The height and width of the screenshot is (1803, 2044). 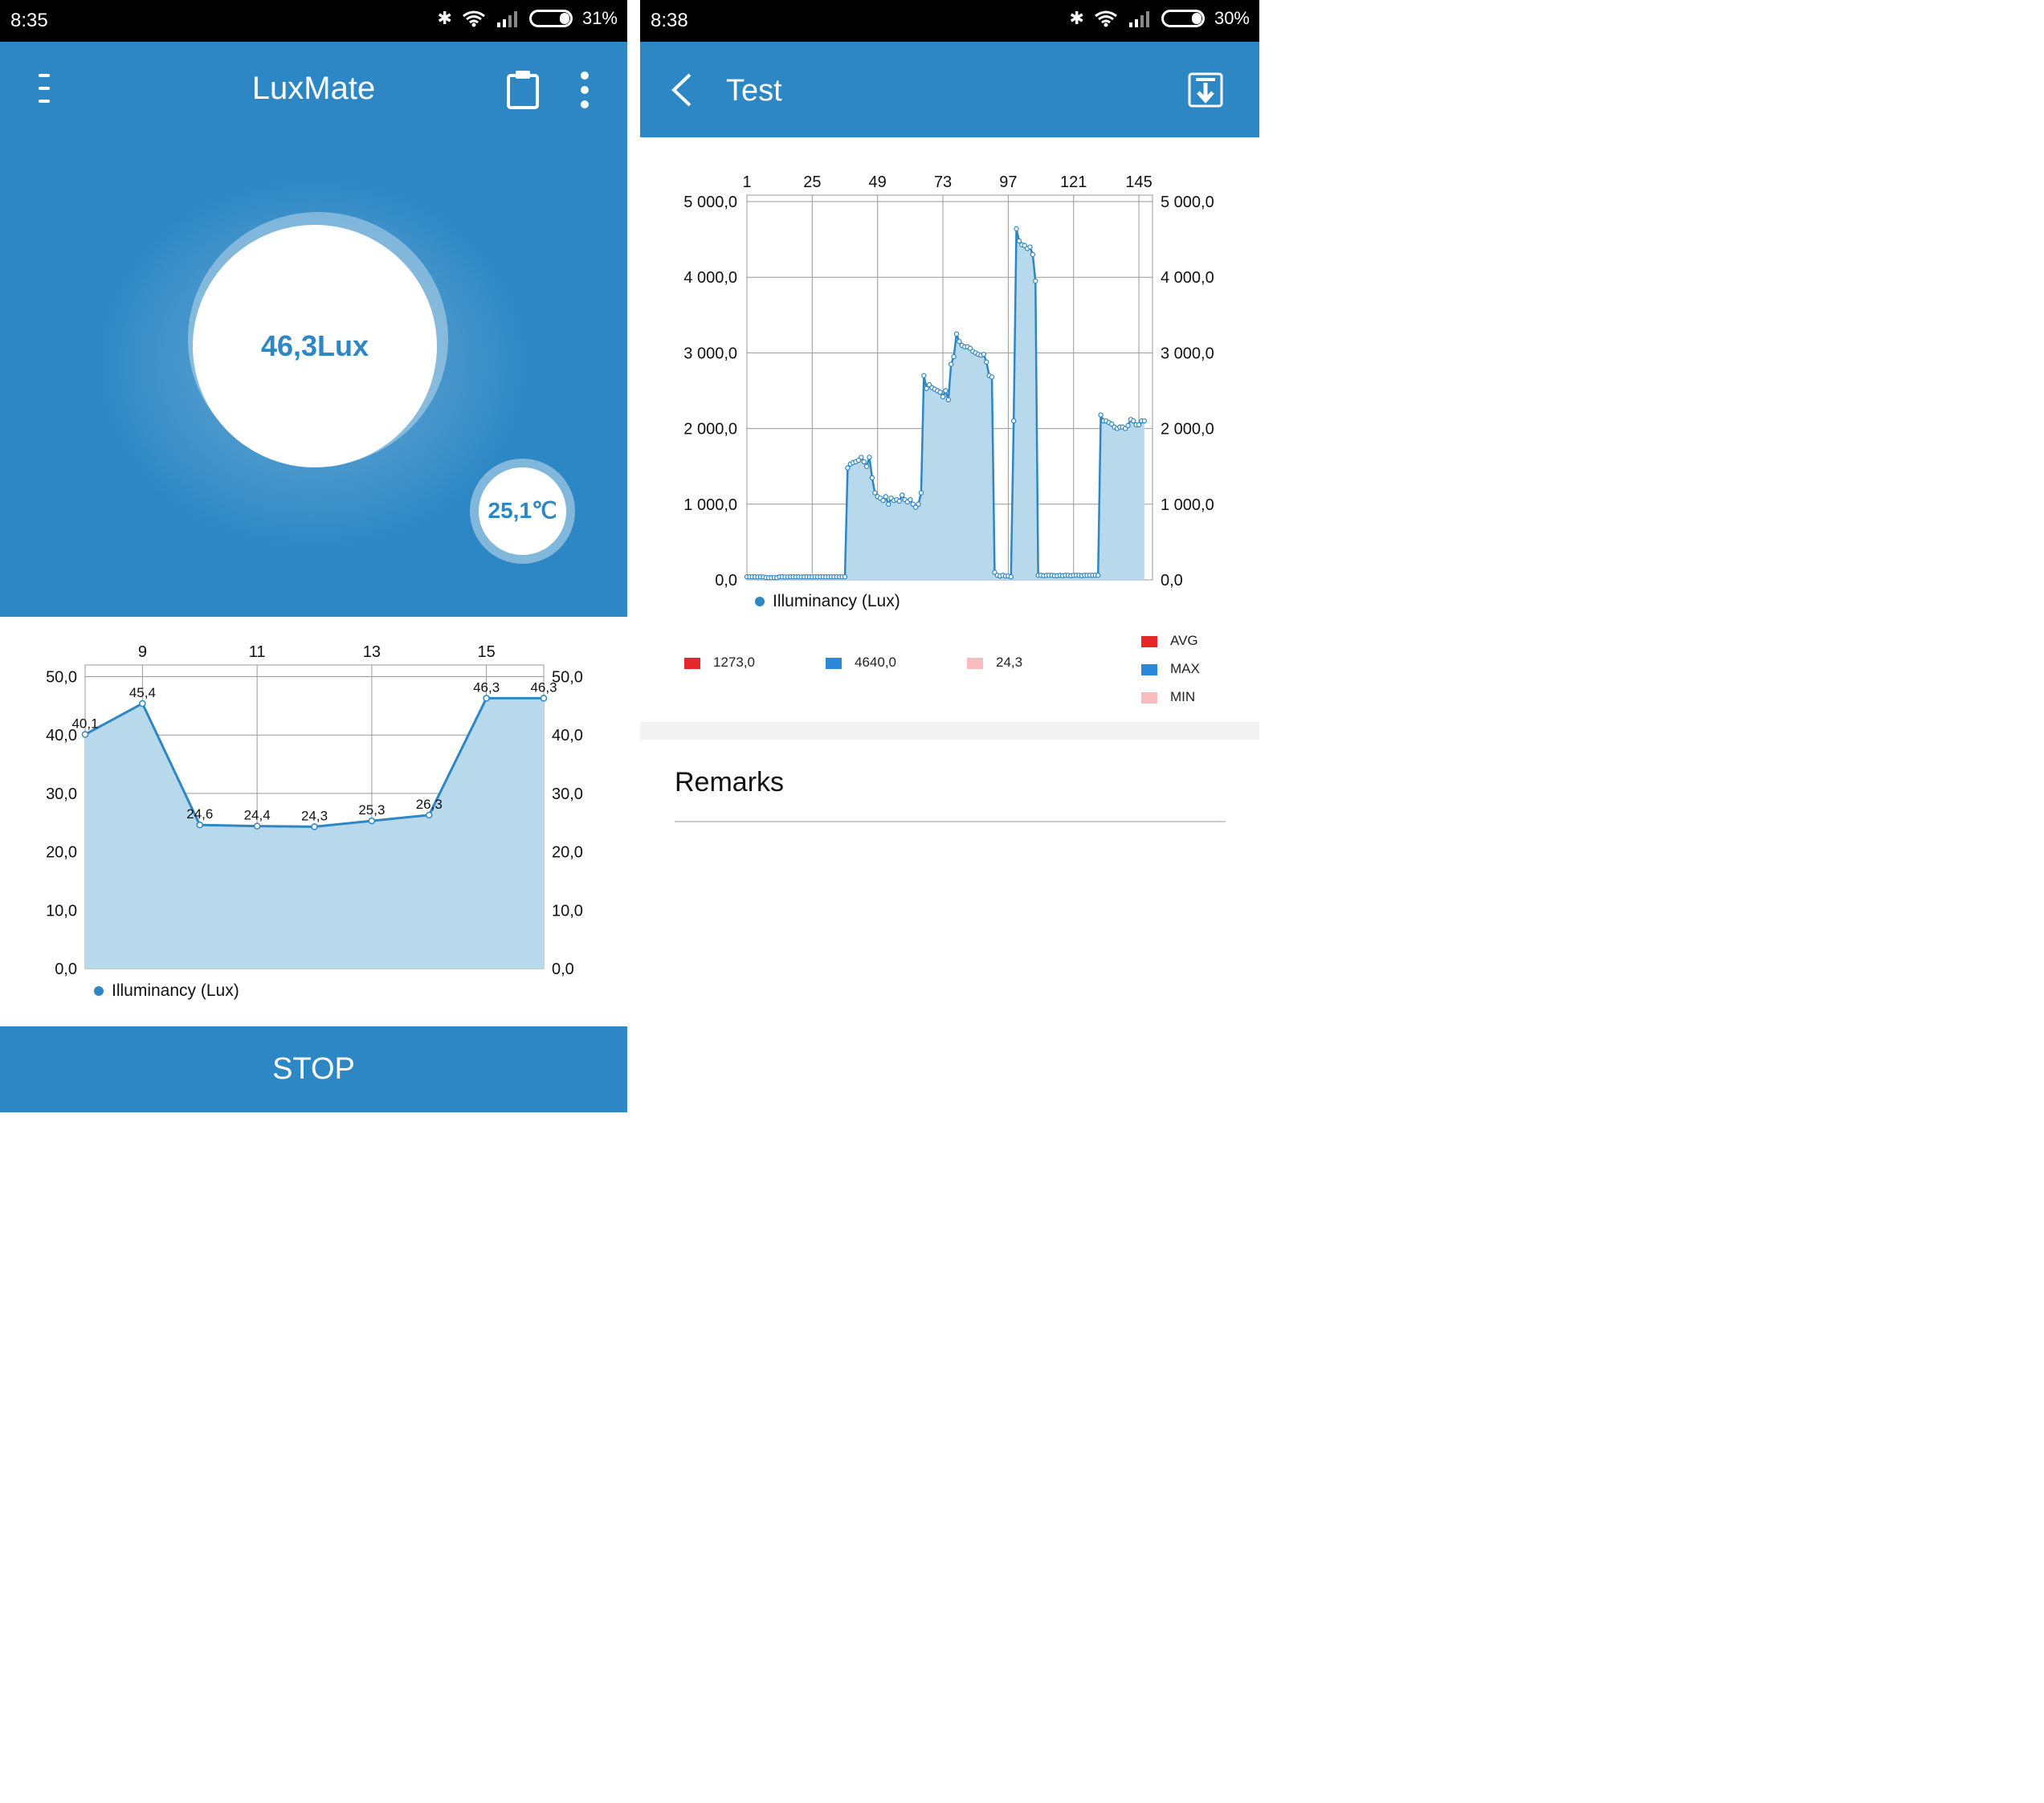 What do you see at coordinates (1185, 668) in the screenshot?
I see `max-label: MAX` at bounding box center [1185, 668].